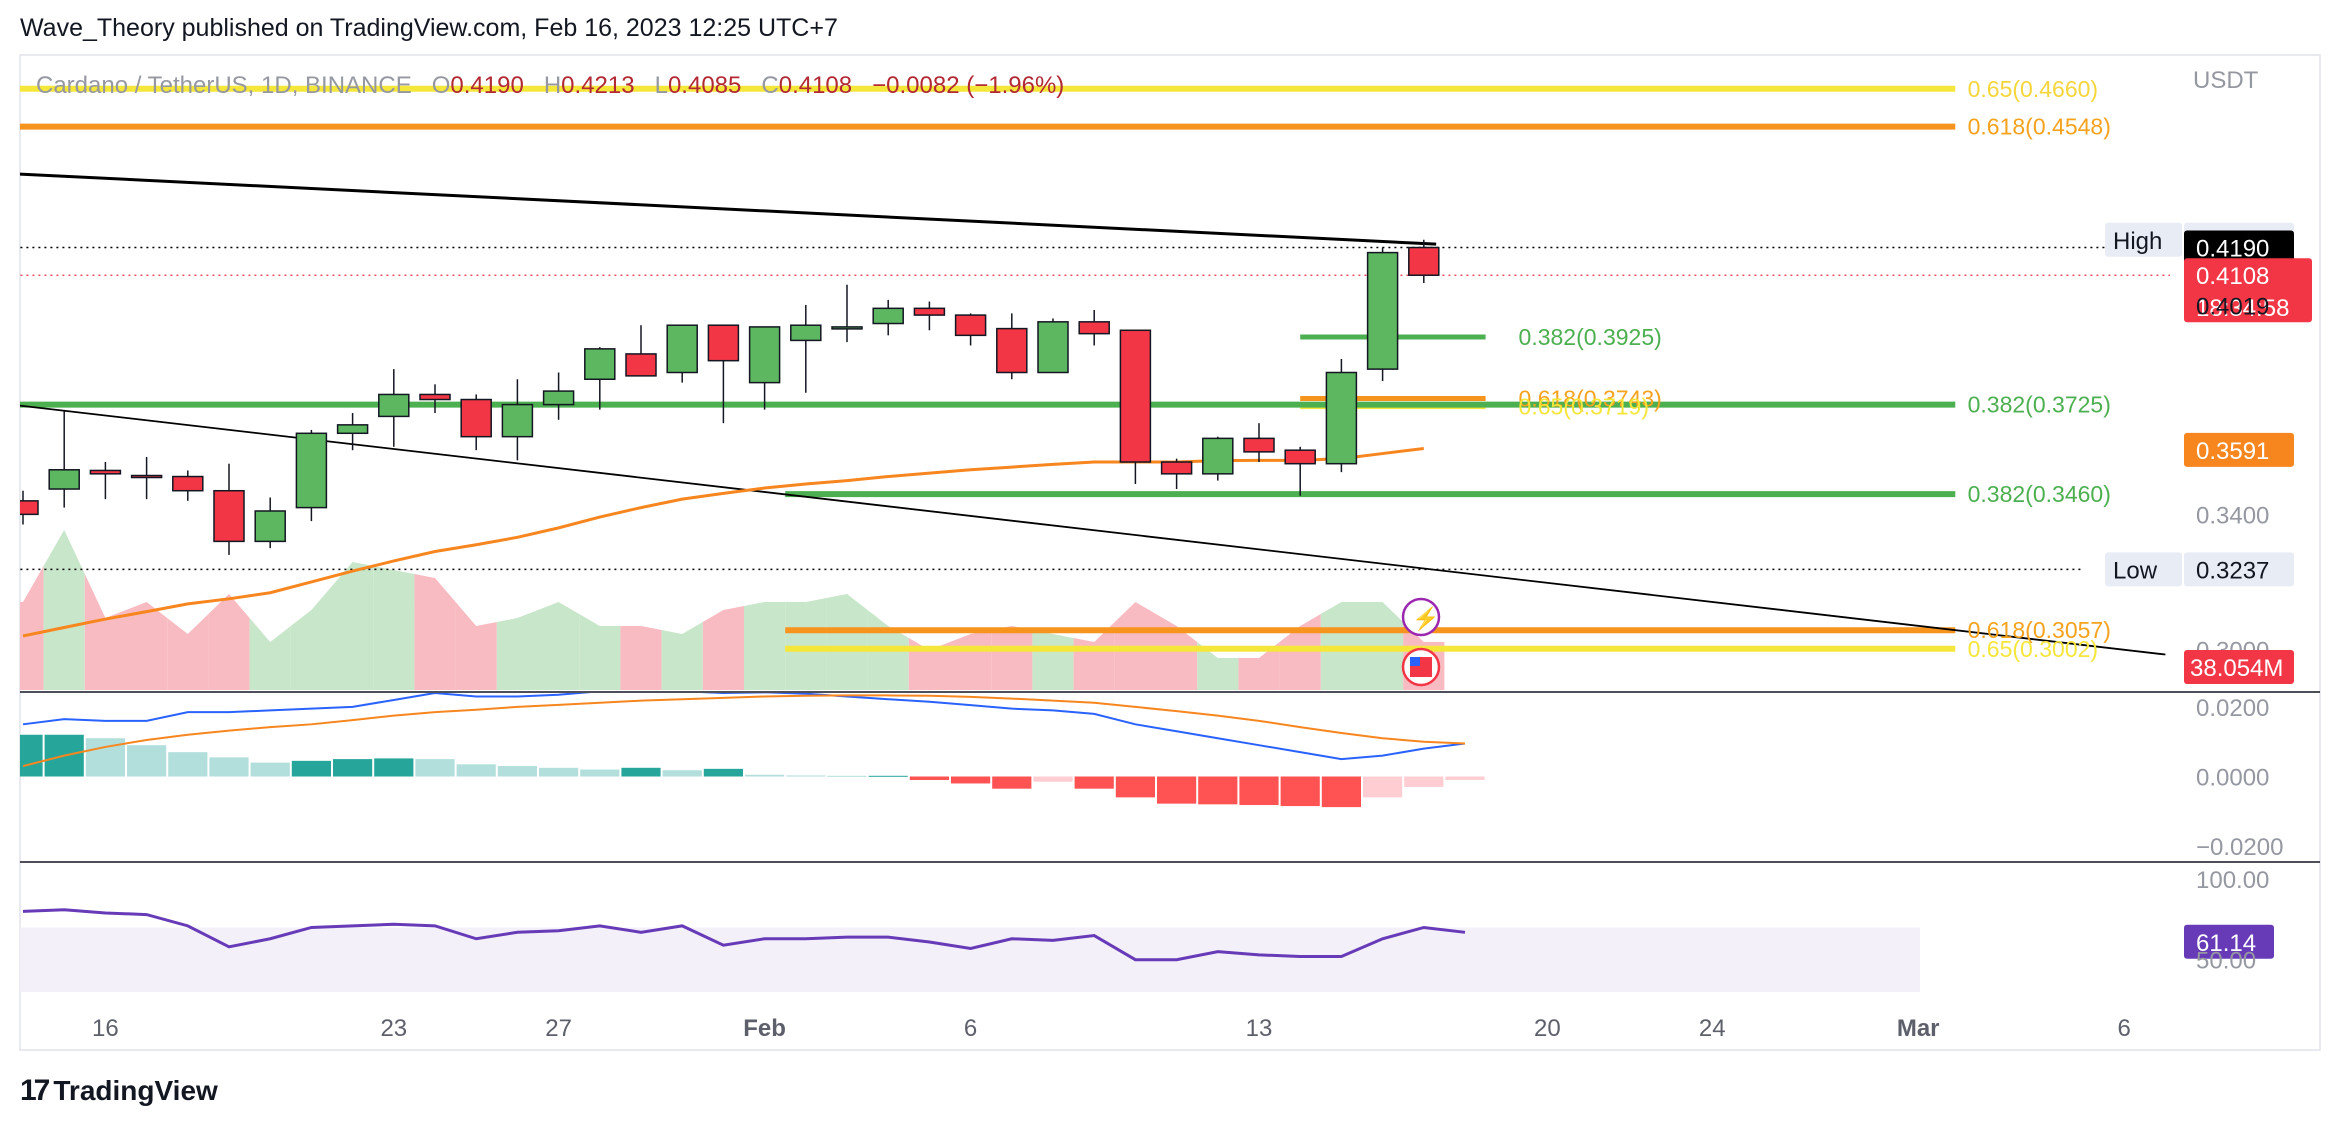 The width and height of the screenshot is (2342, 1124). I want to click on price-axis-label: 0.3400, so click(2232, 515).